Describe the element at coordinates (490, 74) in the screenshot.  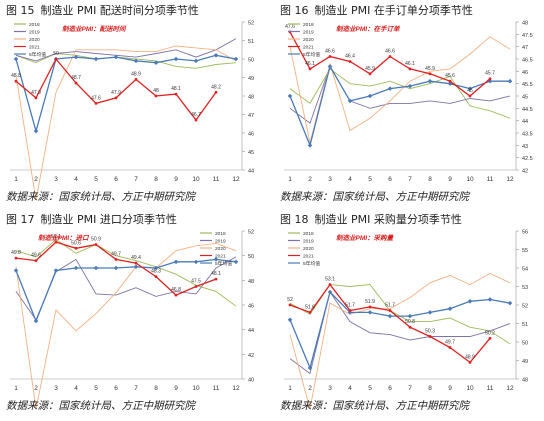
I see `data-label-2021: 45.7` at that location.